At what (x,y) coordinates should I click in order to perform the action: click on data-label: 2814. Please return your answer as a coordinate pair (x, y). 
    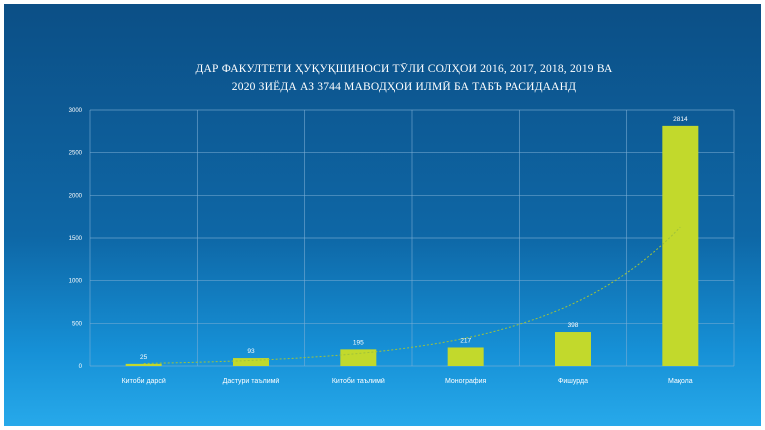
    Looking at the image, I should click on (680, 119).